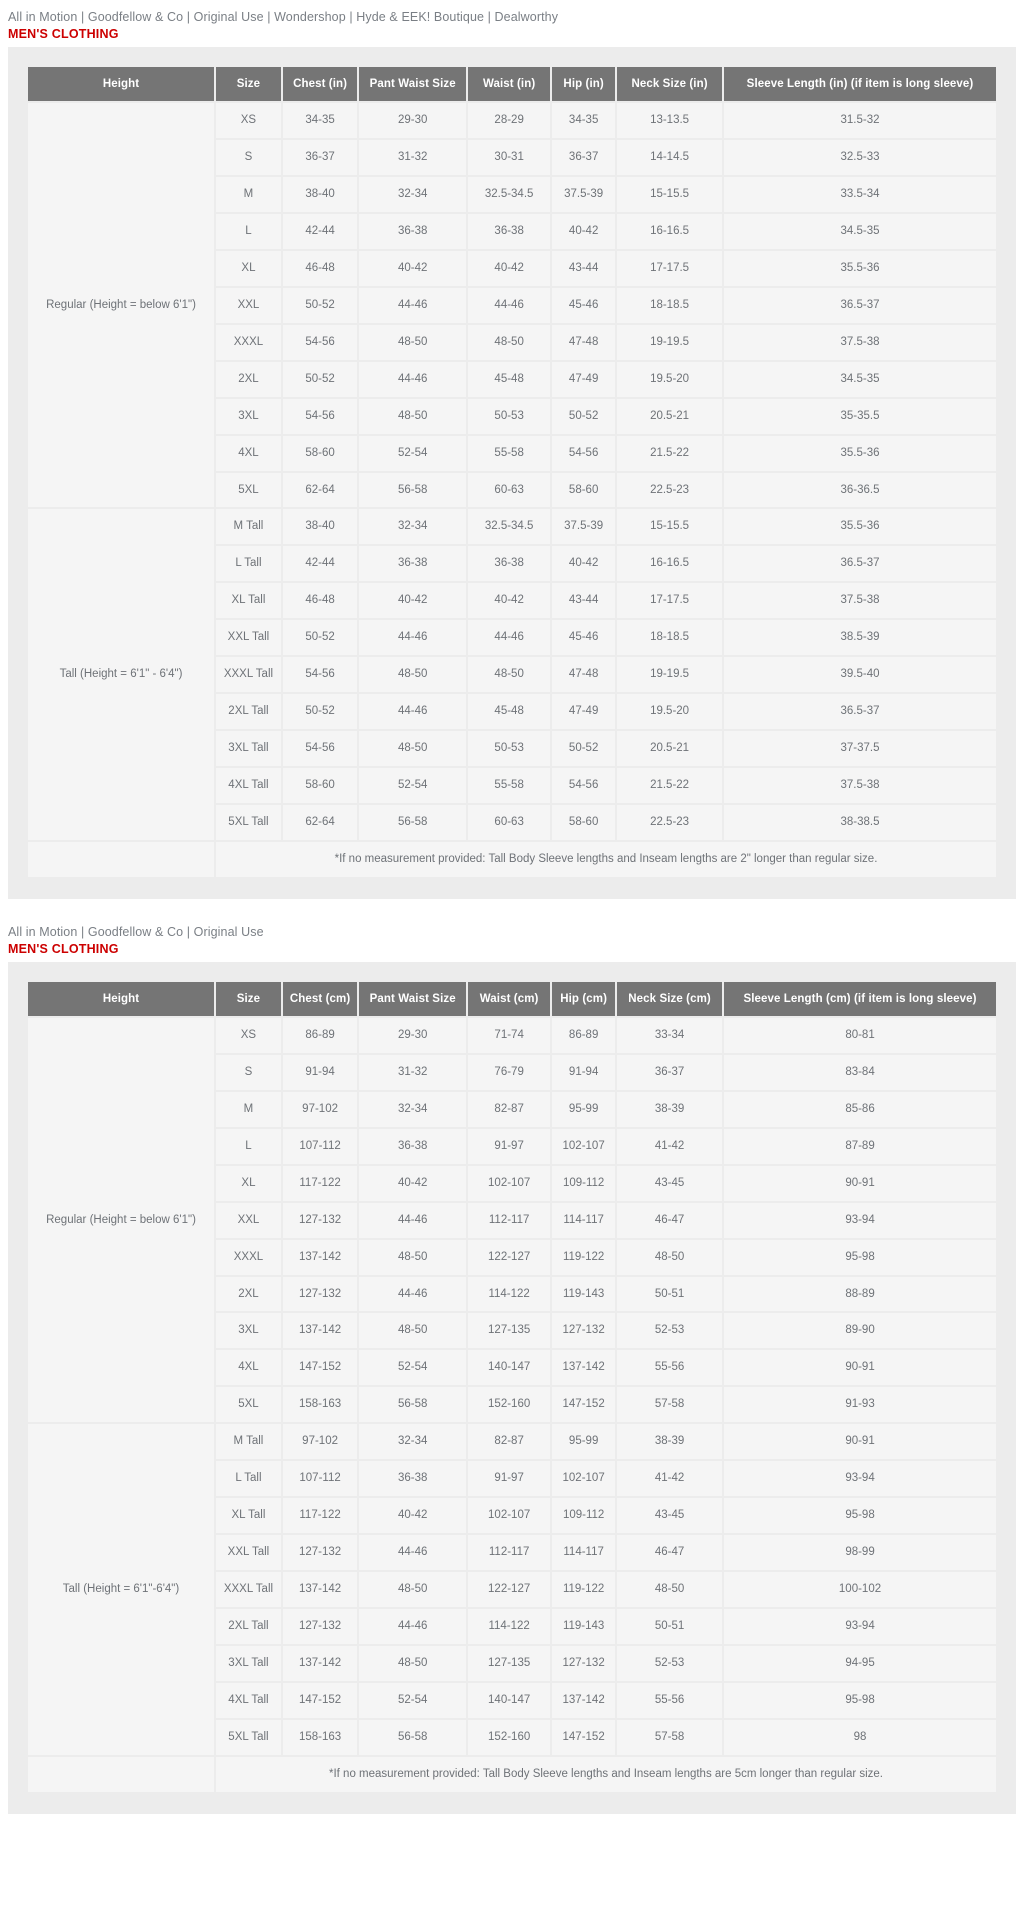  I want to click on cell-hip: 91-94, so click(584, 1072).